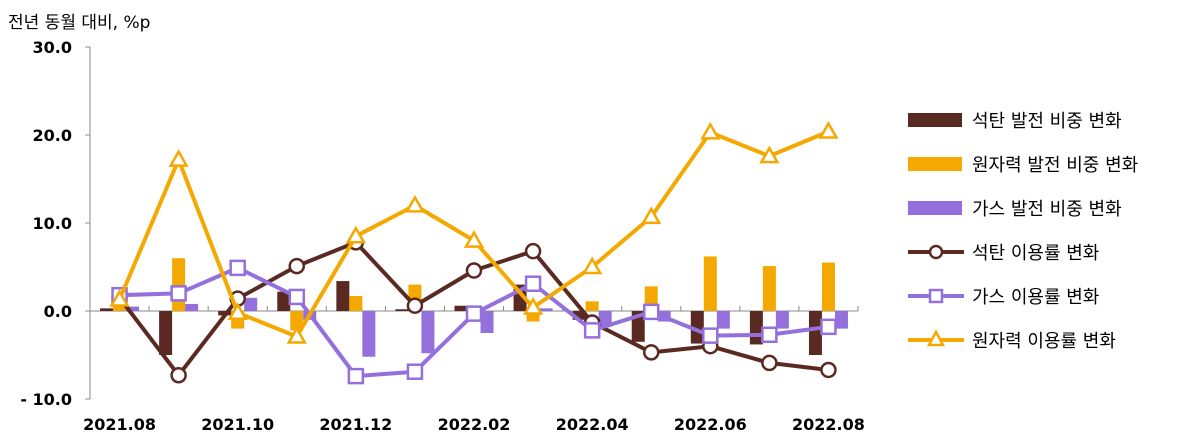 This screenshot has height=440, width=1198. Describe the element at coordinates (52, 47) in the screenshot. I see `y-tick-label: 30.0` at that location.